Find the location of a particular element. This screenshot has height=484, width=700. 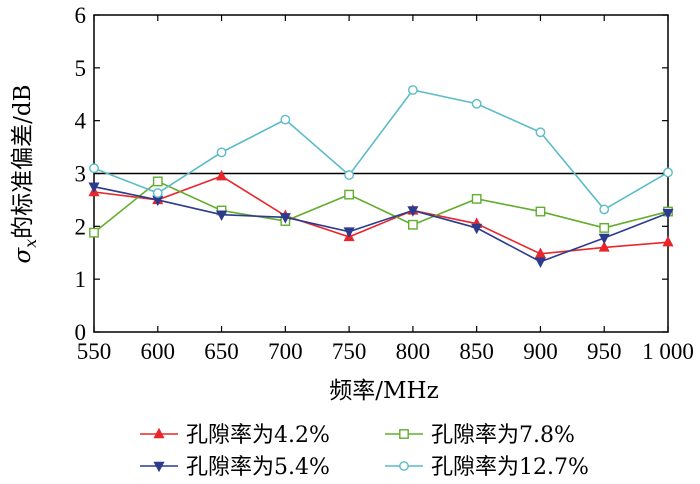

legend-item: 孔隙率为12.7% is located at coordinates (487, 467).